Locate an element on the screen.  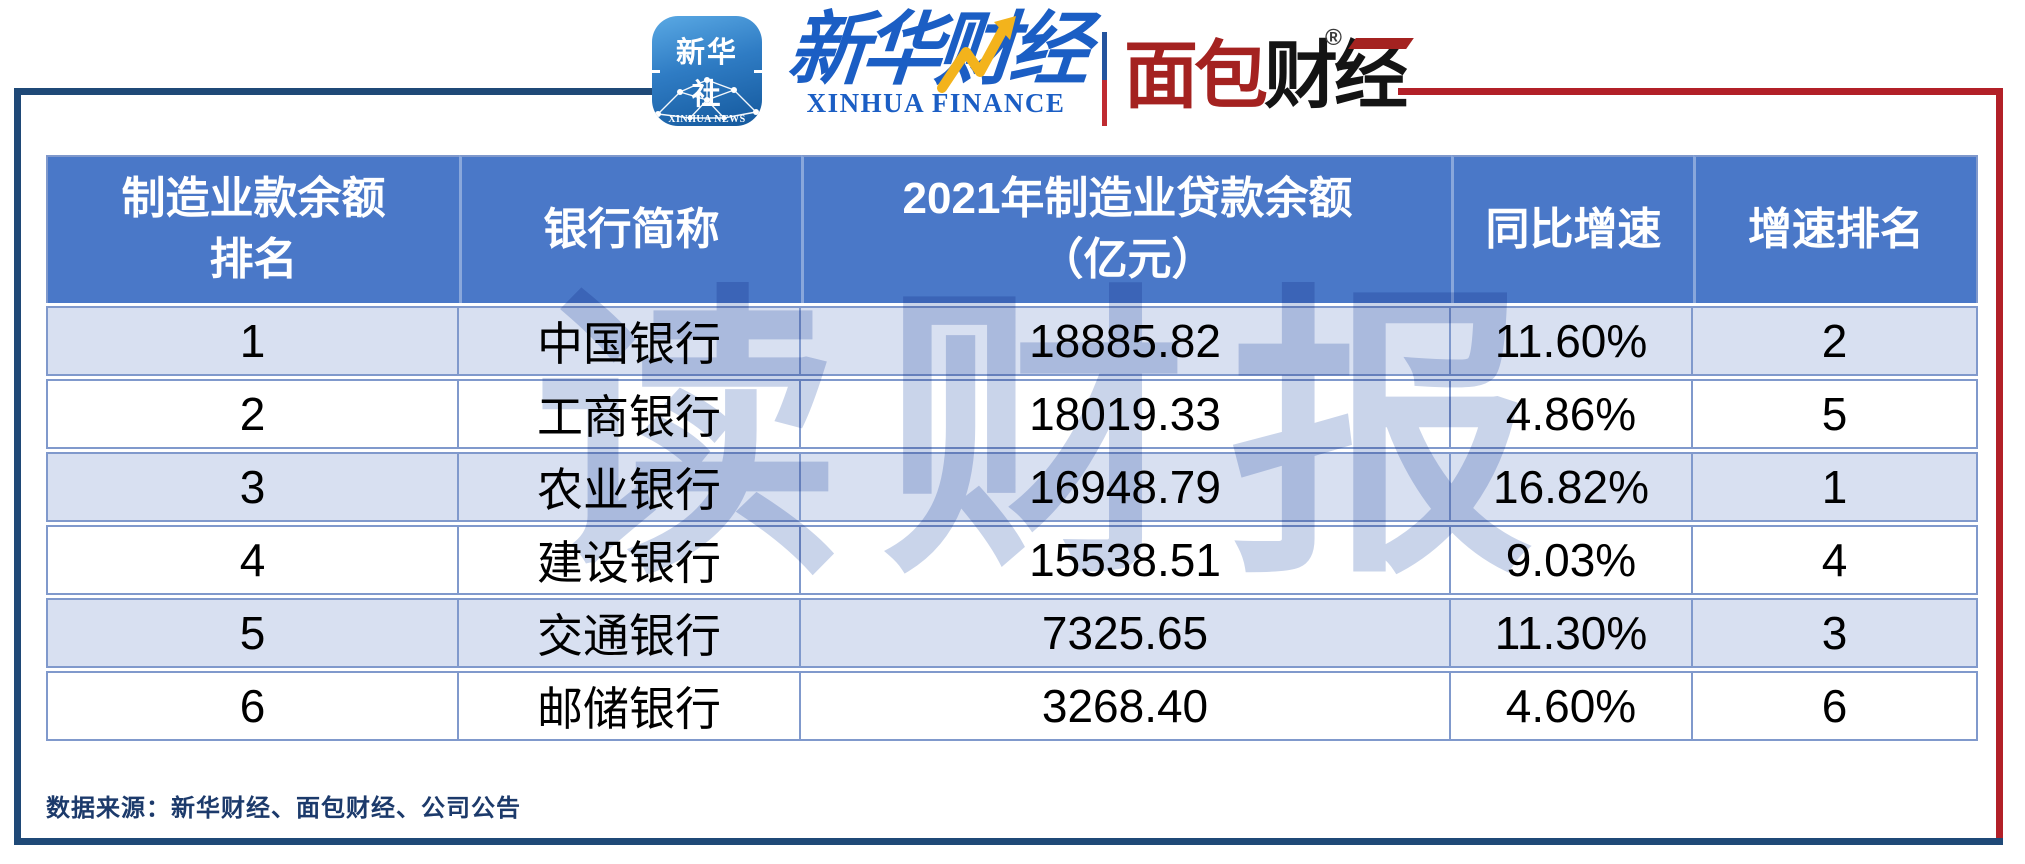
divider-blue-segment is located at coordinates (1104, 56).